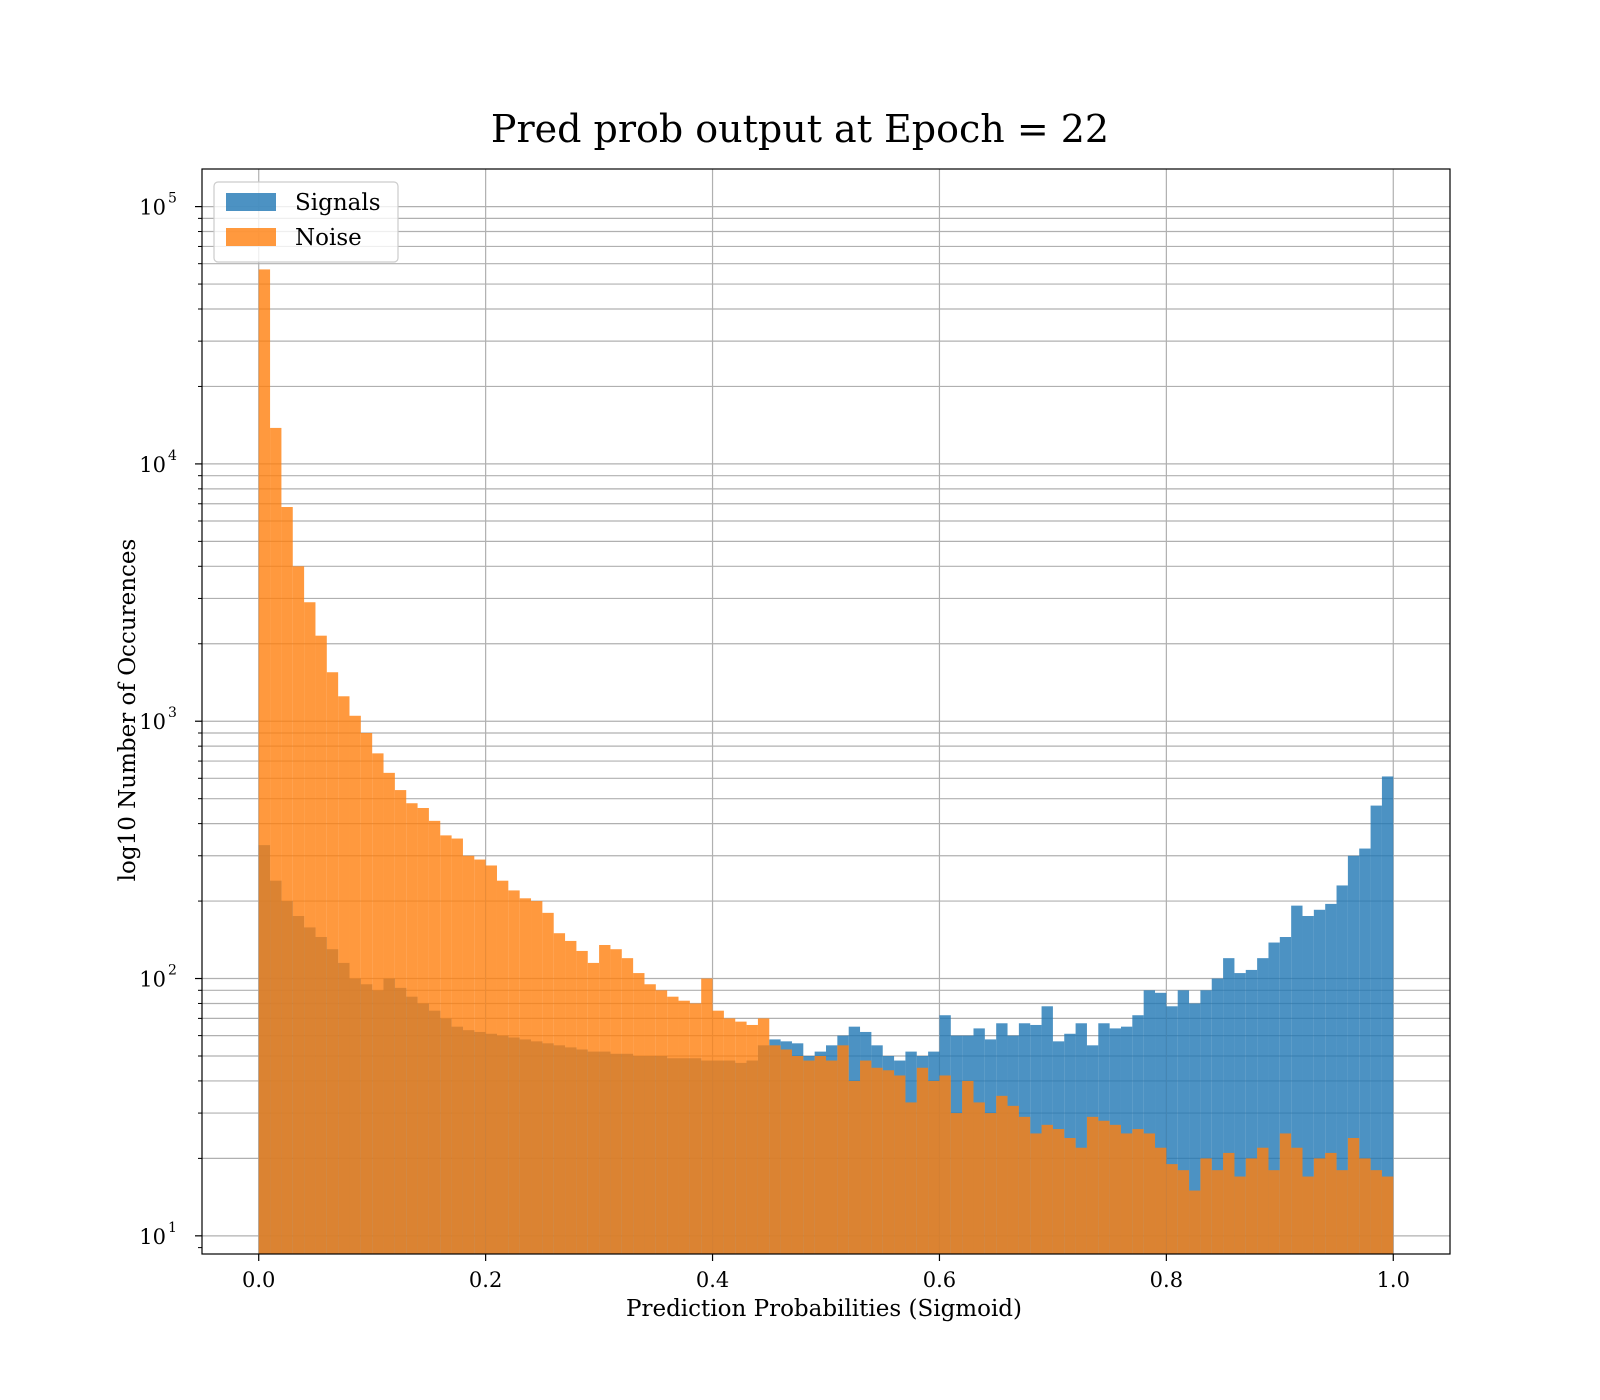  I want to click on legend-label-noise: Noise, so click(328, 238).